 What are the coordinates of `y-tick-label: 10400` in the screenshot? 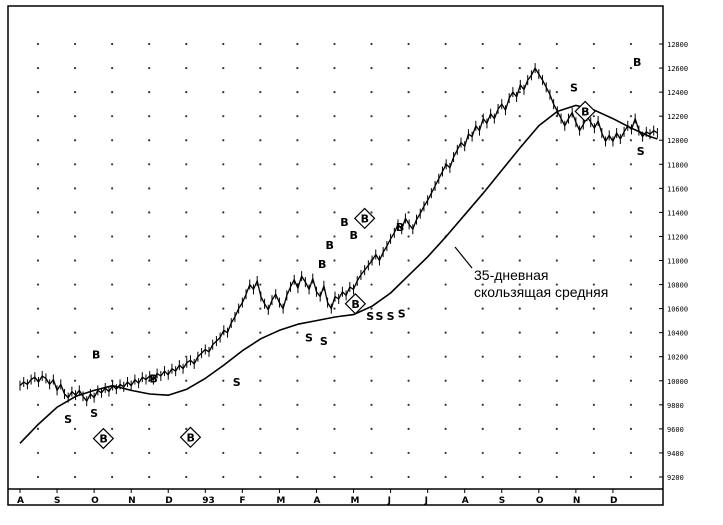 It's located at (677, 334).